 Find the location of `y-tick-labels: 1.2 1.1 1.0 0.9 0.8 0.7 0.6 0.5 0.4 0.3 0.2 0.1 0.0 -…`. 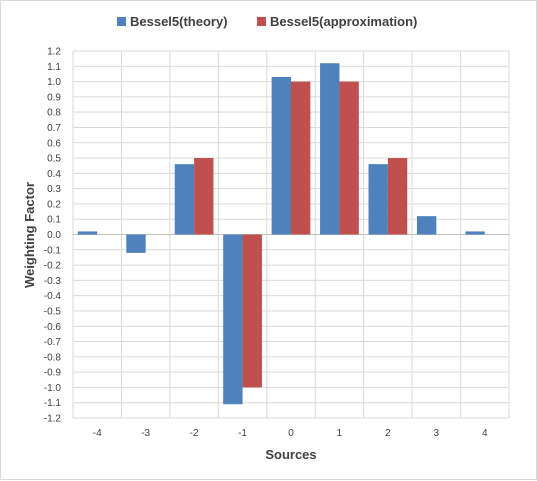

y-tick-labels: 1.2 1.1 1.0 0.9 0.8 0.7 0.6 0.5 0.4 0.3 0.2 0.1 0.0 -… is located at coordinates (53, 236).